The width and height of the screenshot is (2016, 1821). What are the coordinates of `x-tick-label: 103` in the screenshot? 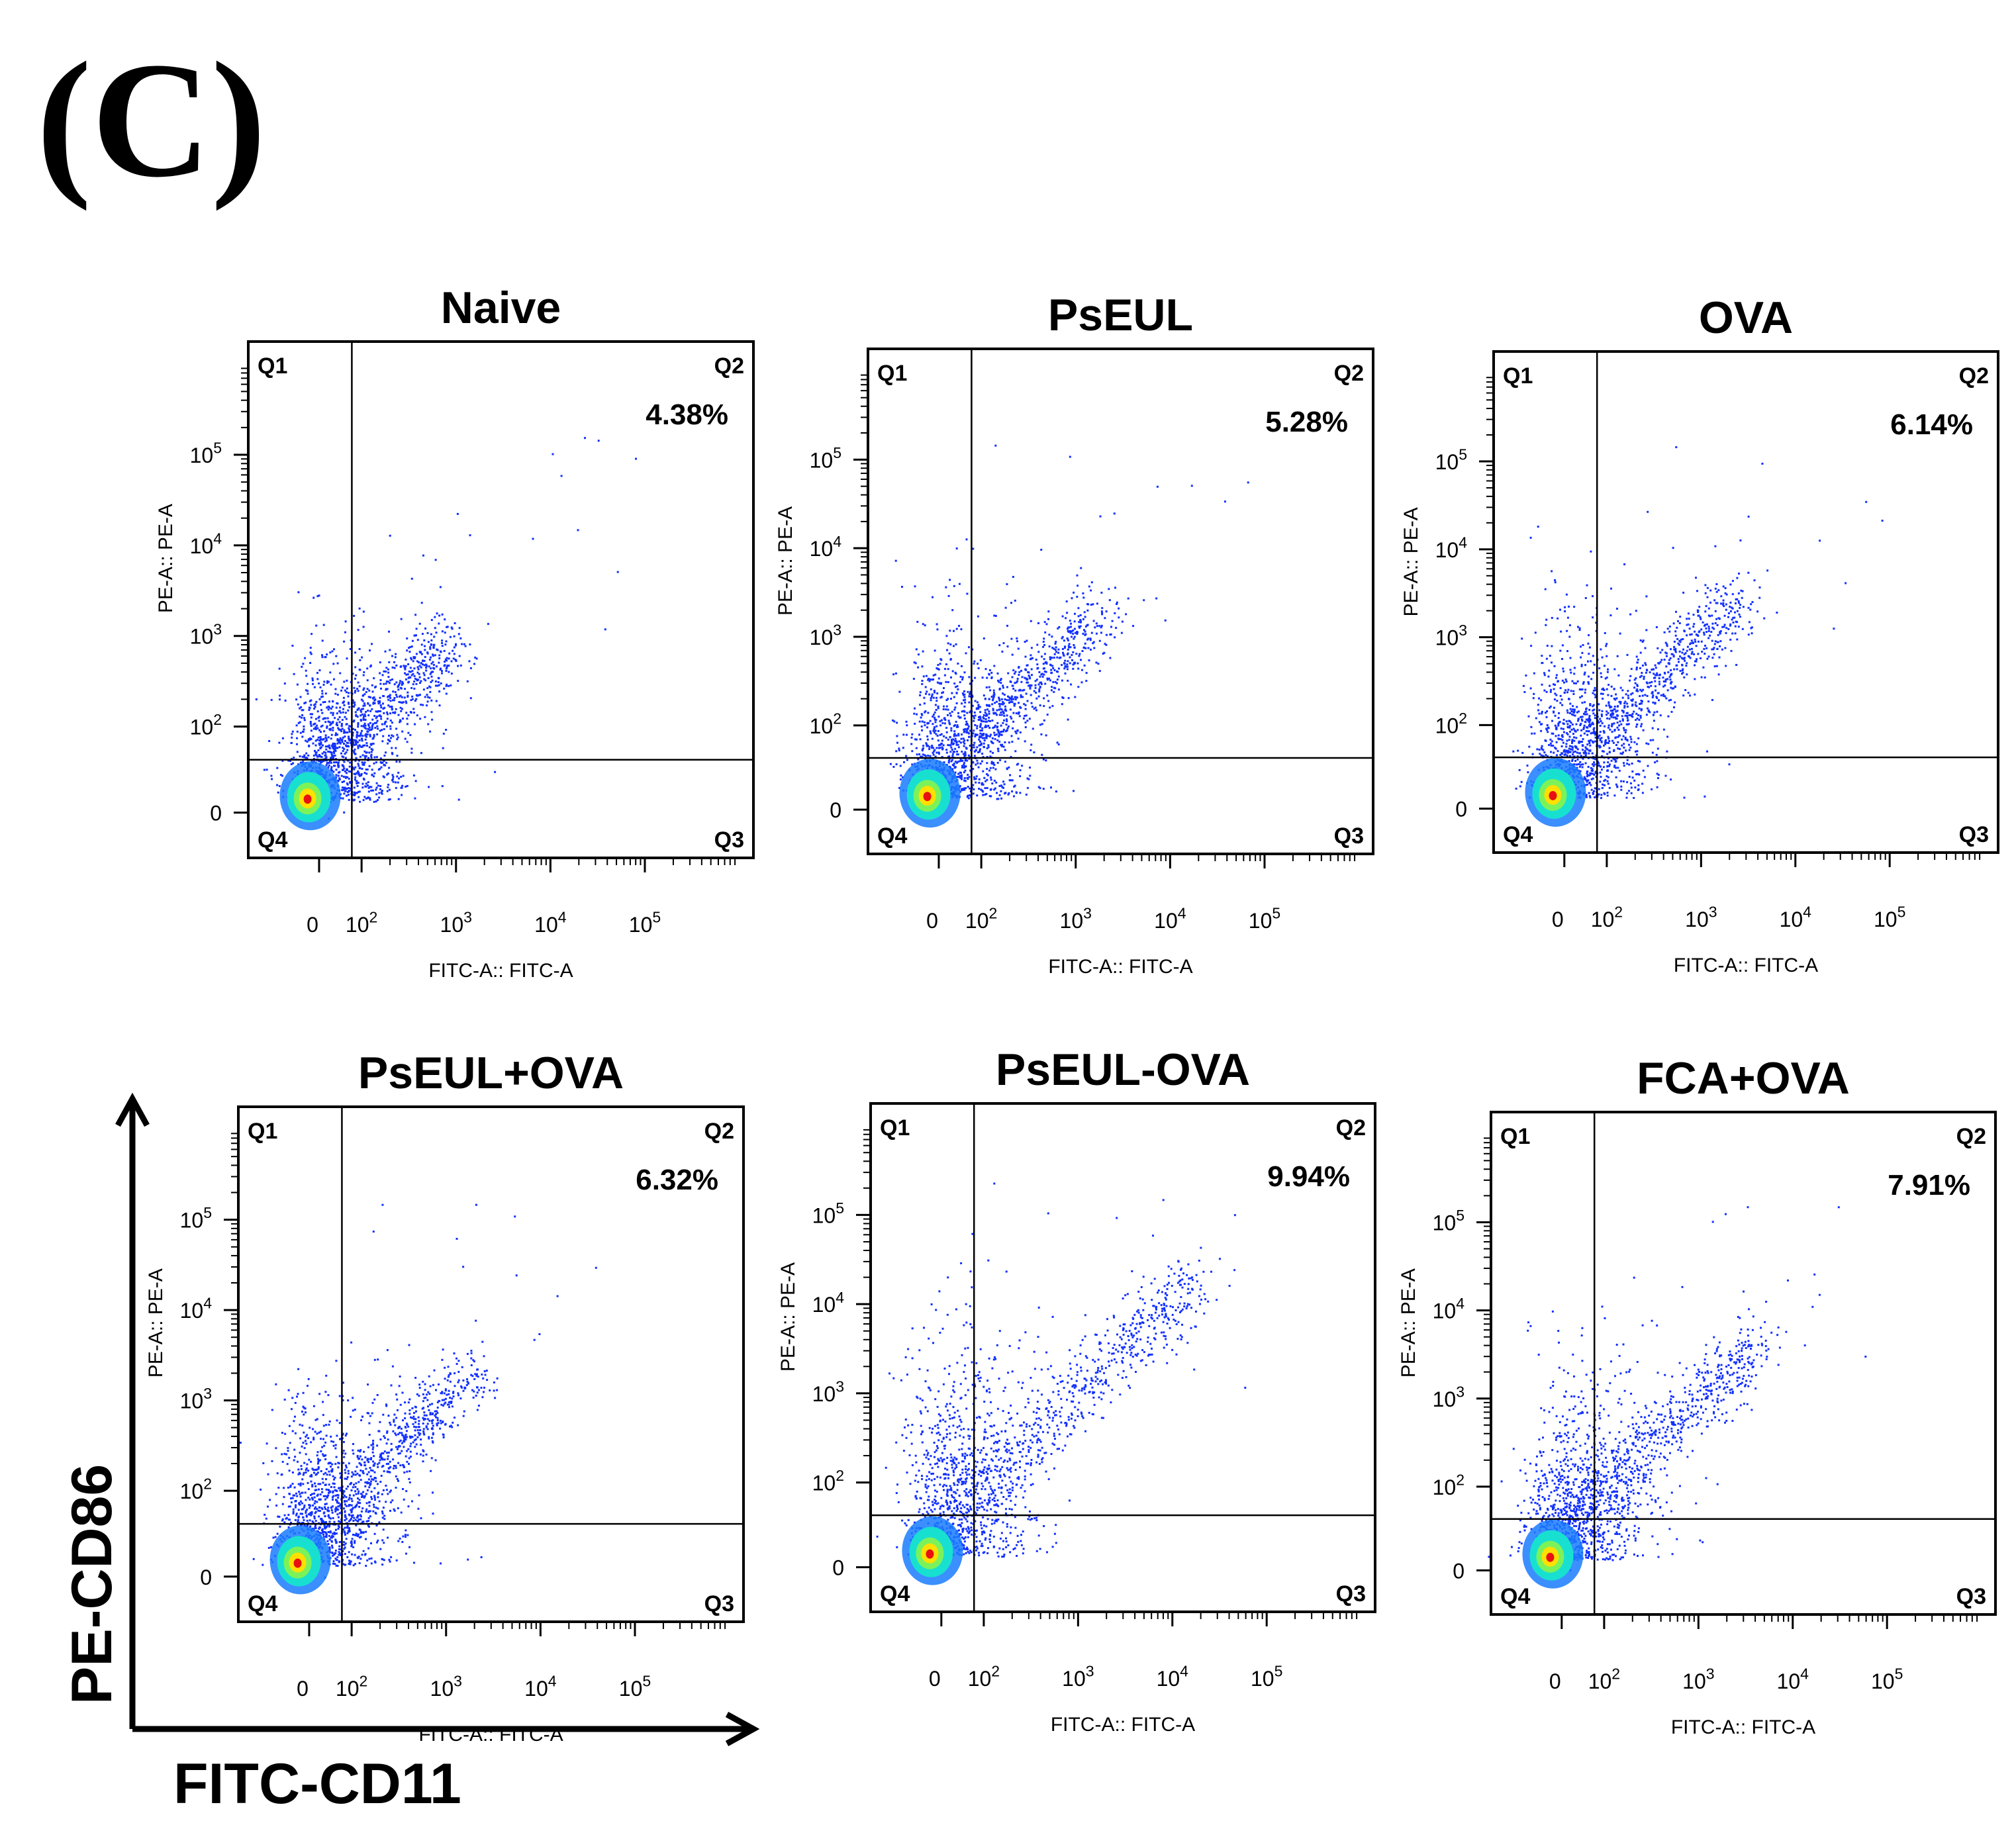 It's located at (1701, 917).